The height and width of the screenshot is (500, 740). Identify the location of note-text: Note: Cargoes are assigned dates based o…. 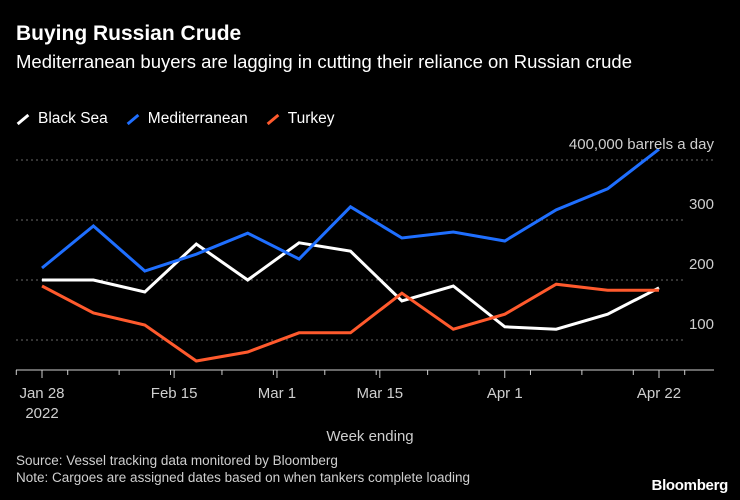
(243, 477).